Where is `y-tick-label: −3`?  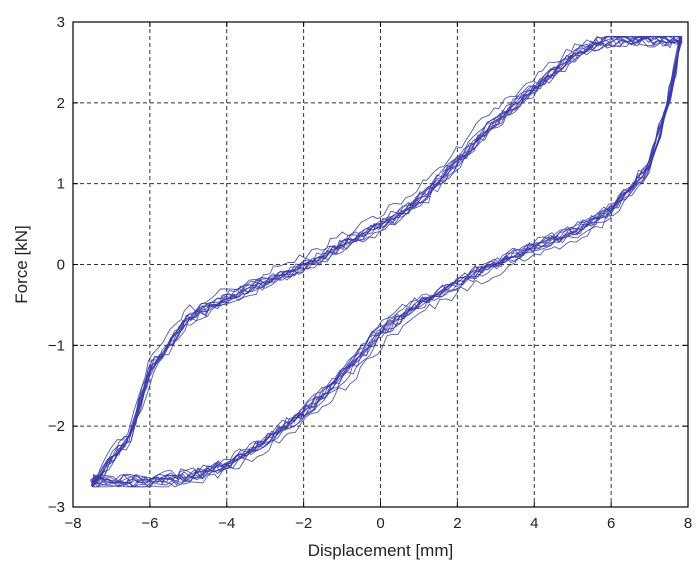
y-tick-label: −3 is located at coordinates (56, 507).